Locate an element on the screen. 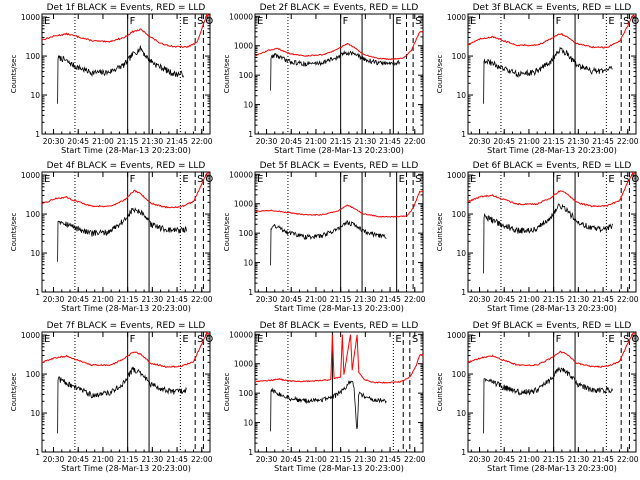  panel-title: Det 3f BLACK = Events, RED = LLD is located at coordinates (552, 8).